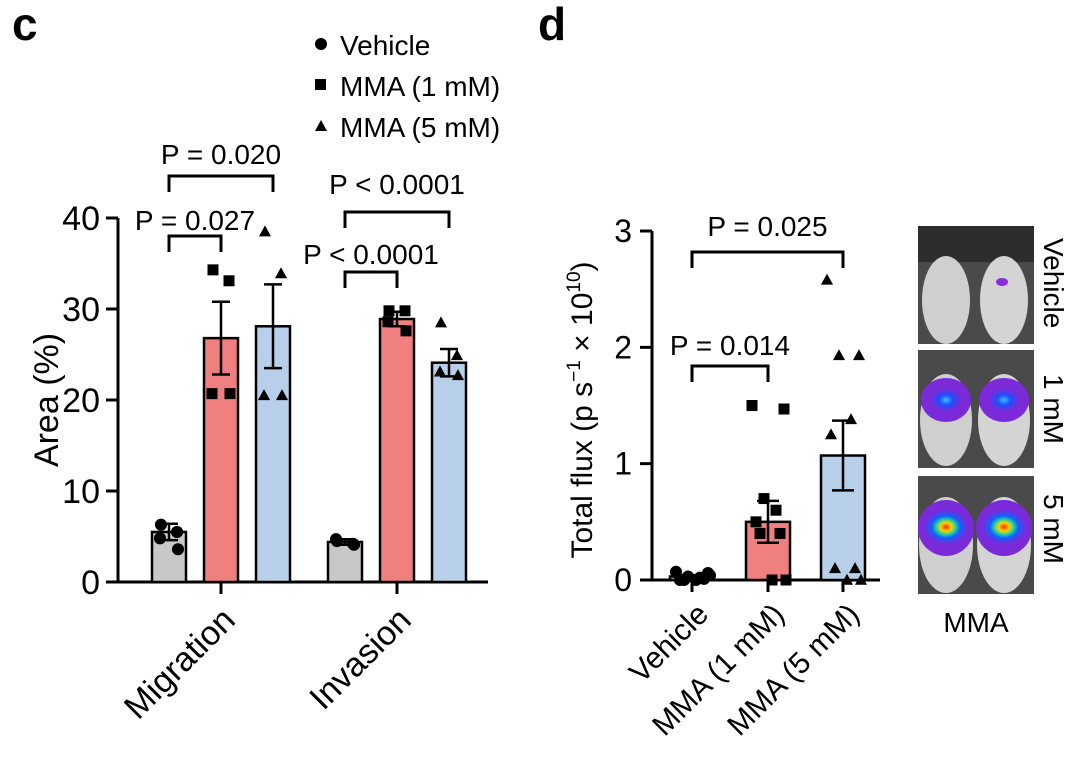 This screenshot has height=782, width=1080. I want to click on image-label-1mm: 1 mM, so click(1053, 409).